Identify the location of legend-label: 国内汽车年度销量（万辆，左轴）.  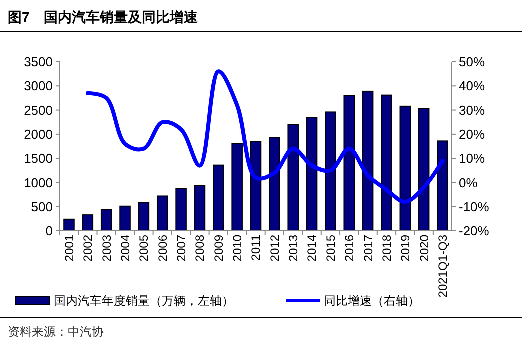
(144, 301).